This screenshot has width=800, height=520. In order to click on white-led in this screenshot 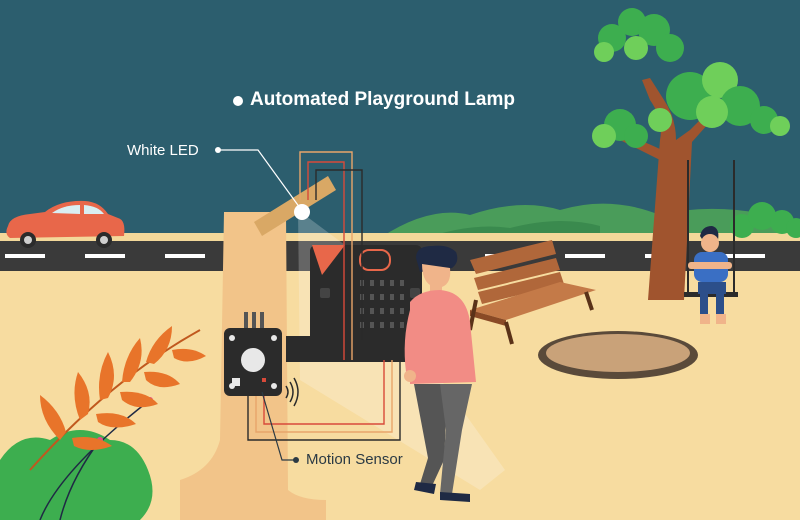, I will do `click(302, 212)`.